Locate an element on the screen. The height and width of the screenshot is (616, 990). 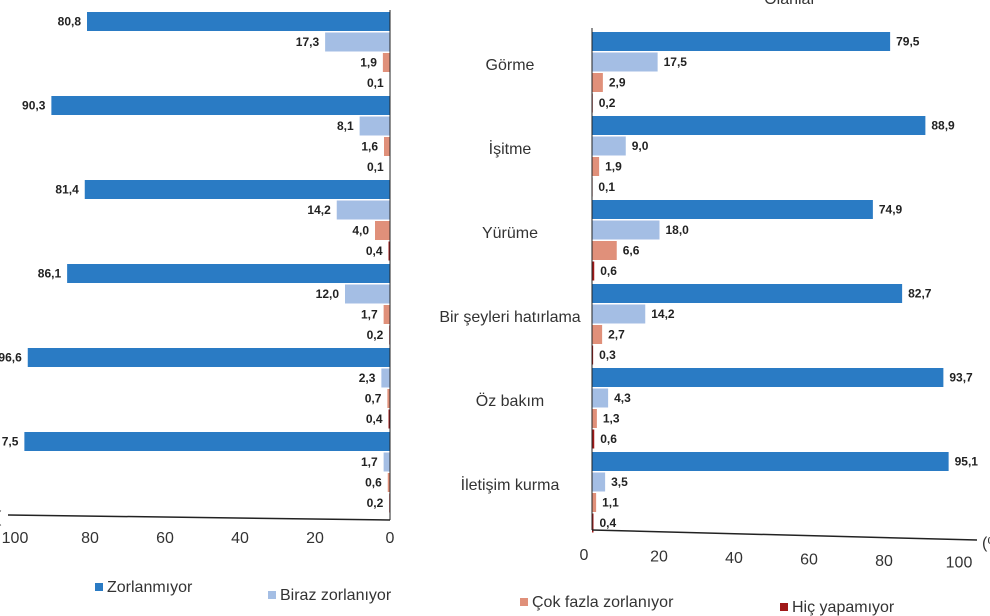
right-panel-title: Olanlar is located at coordinates (790, 4).